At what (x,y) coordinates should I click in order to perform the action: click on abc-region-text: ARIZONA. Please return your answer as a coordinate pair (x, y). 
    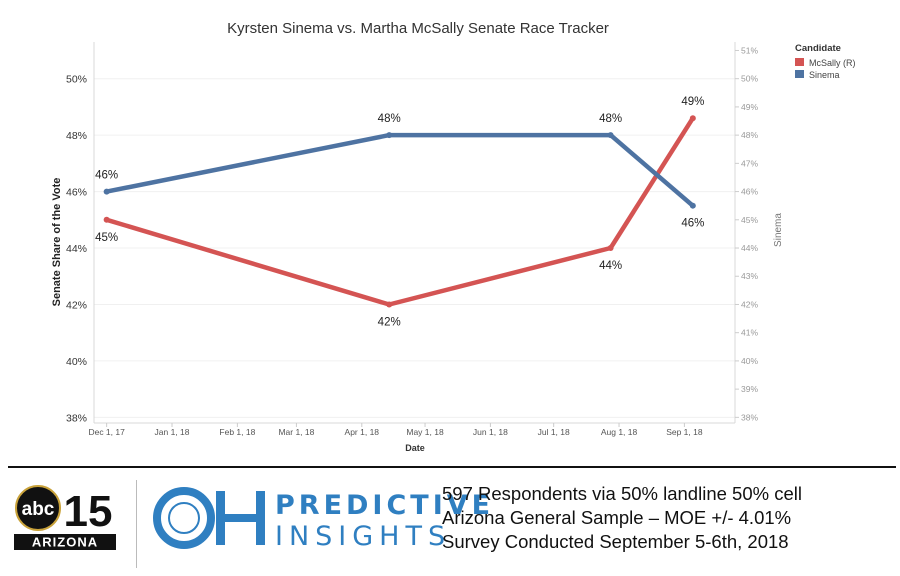
    Looking at the image, I should click on (65, 542).